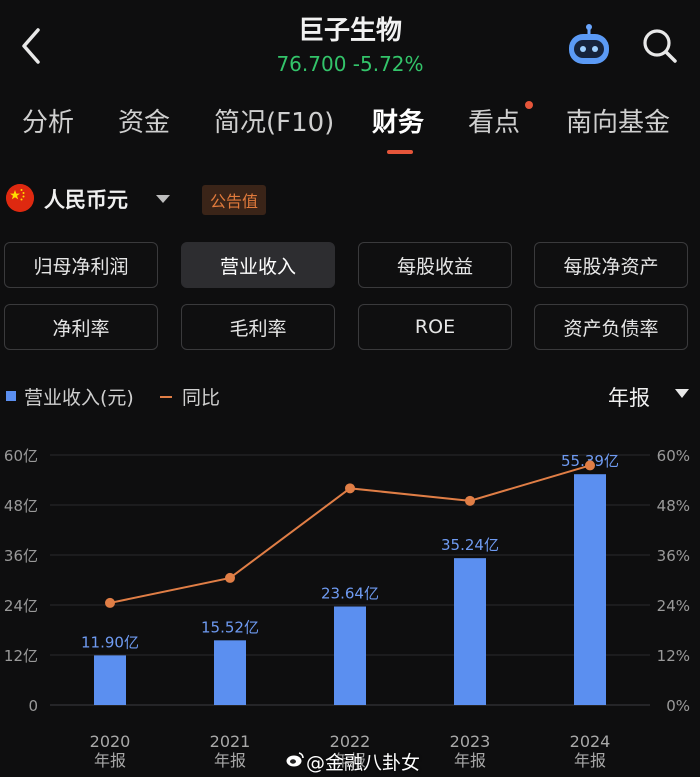  I want to click on metric-net-profit-button: 归母净利润, so click(81, 265).